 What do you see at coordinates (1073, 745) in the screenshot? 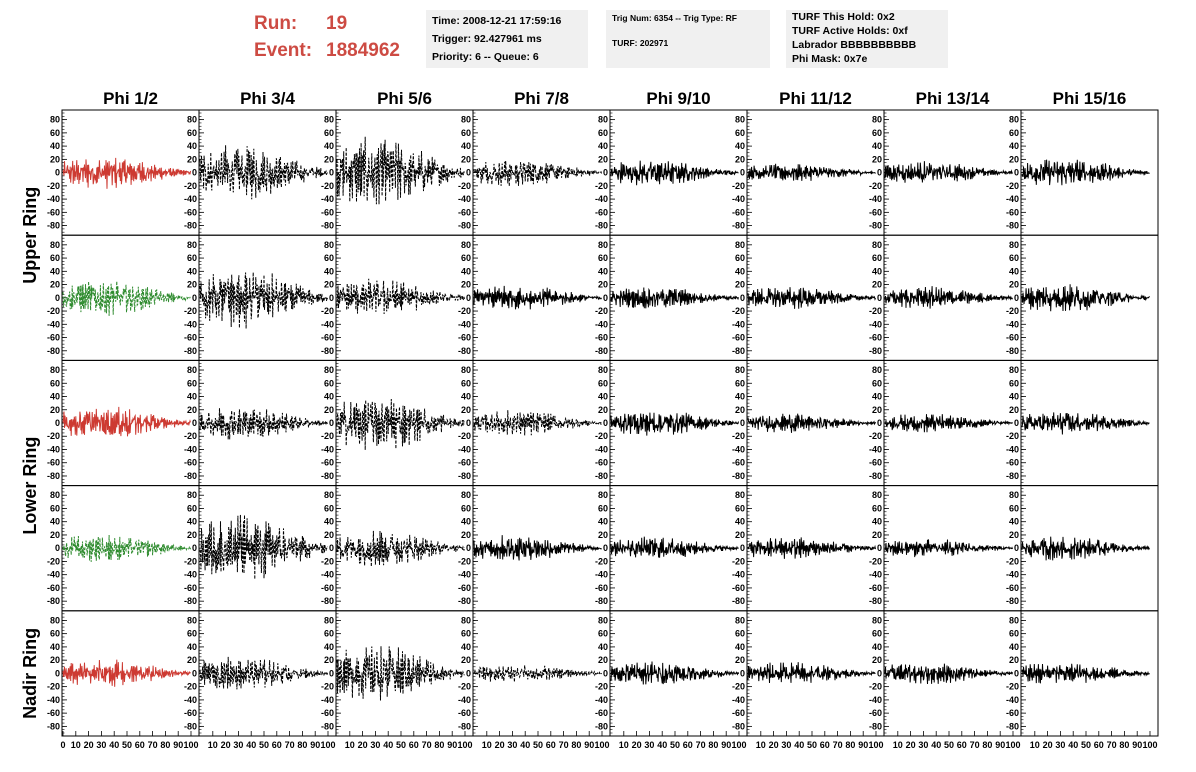
I see `x-tick-label: 40` at bounding box center [1073, 745].